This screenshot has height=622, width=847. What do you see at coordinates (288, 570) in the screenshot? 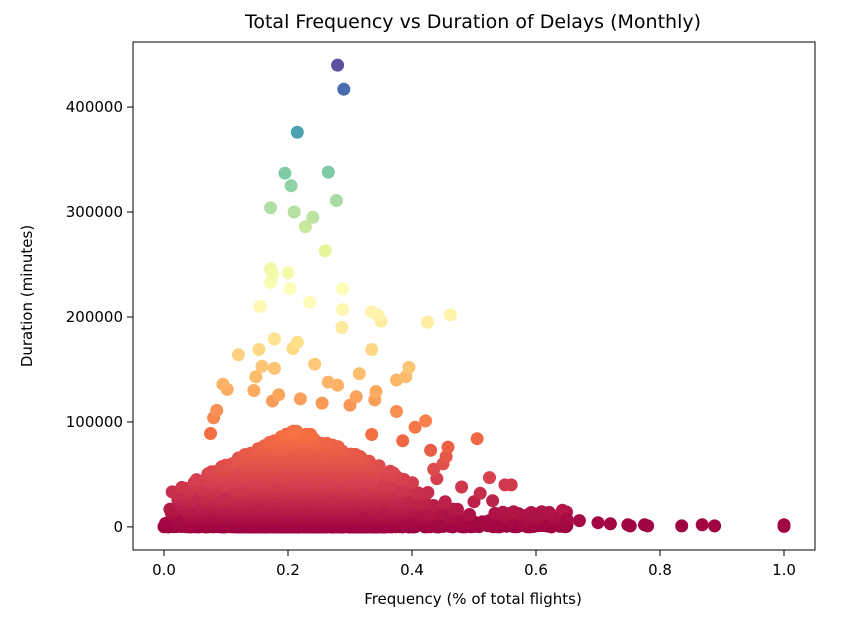
I see `x-tick-label: 0.2` at bounding box center [288, 570].